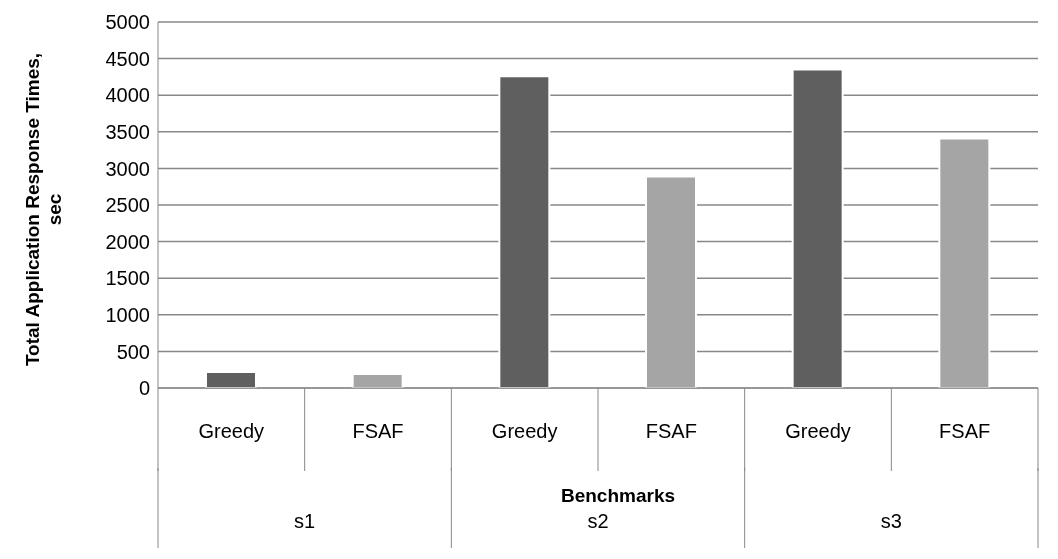 Image resolution: width=1058 pixels, height=559 pixels. Describe the element at coordinates (305, 521) in the screenshot. I see `text: s1` at that location.